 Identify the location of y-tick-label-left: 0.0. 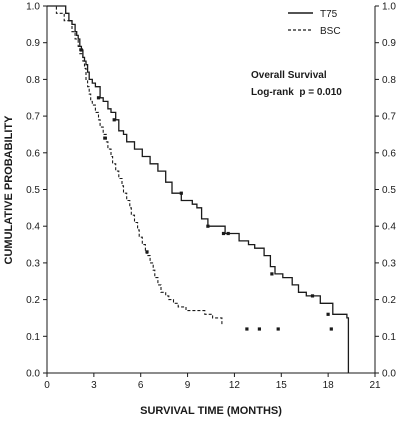
(33, 374).